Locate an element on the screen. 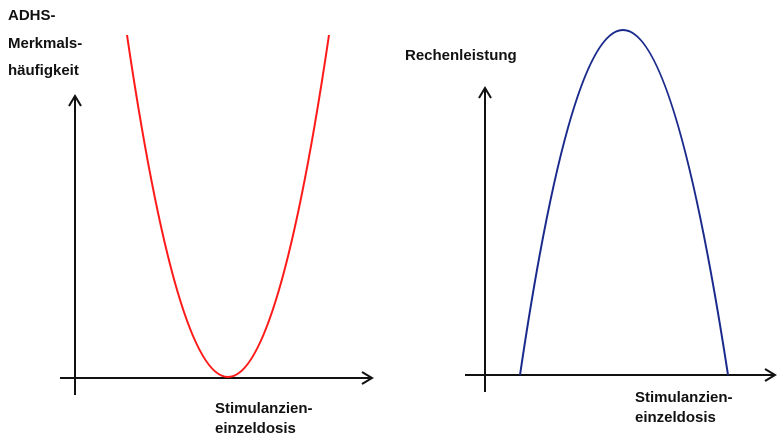  y-label: Rechenleistung is located at coordinates (461, 55).